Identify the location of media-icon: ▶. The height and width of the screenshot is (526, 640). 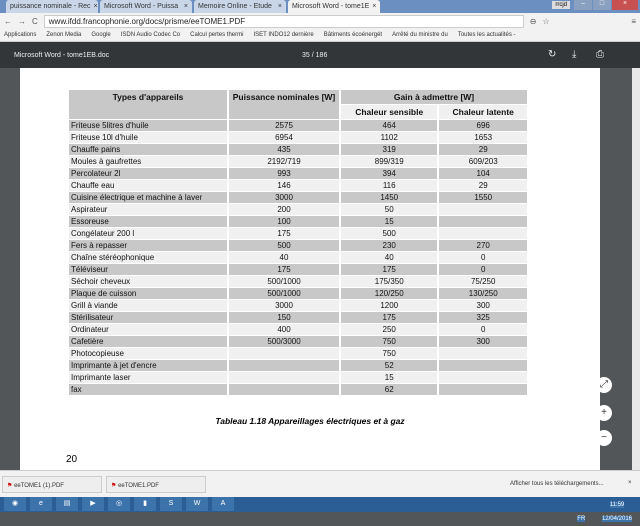
(93, 504).